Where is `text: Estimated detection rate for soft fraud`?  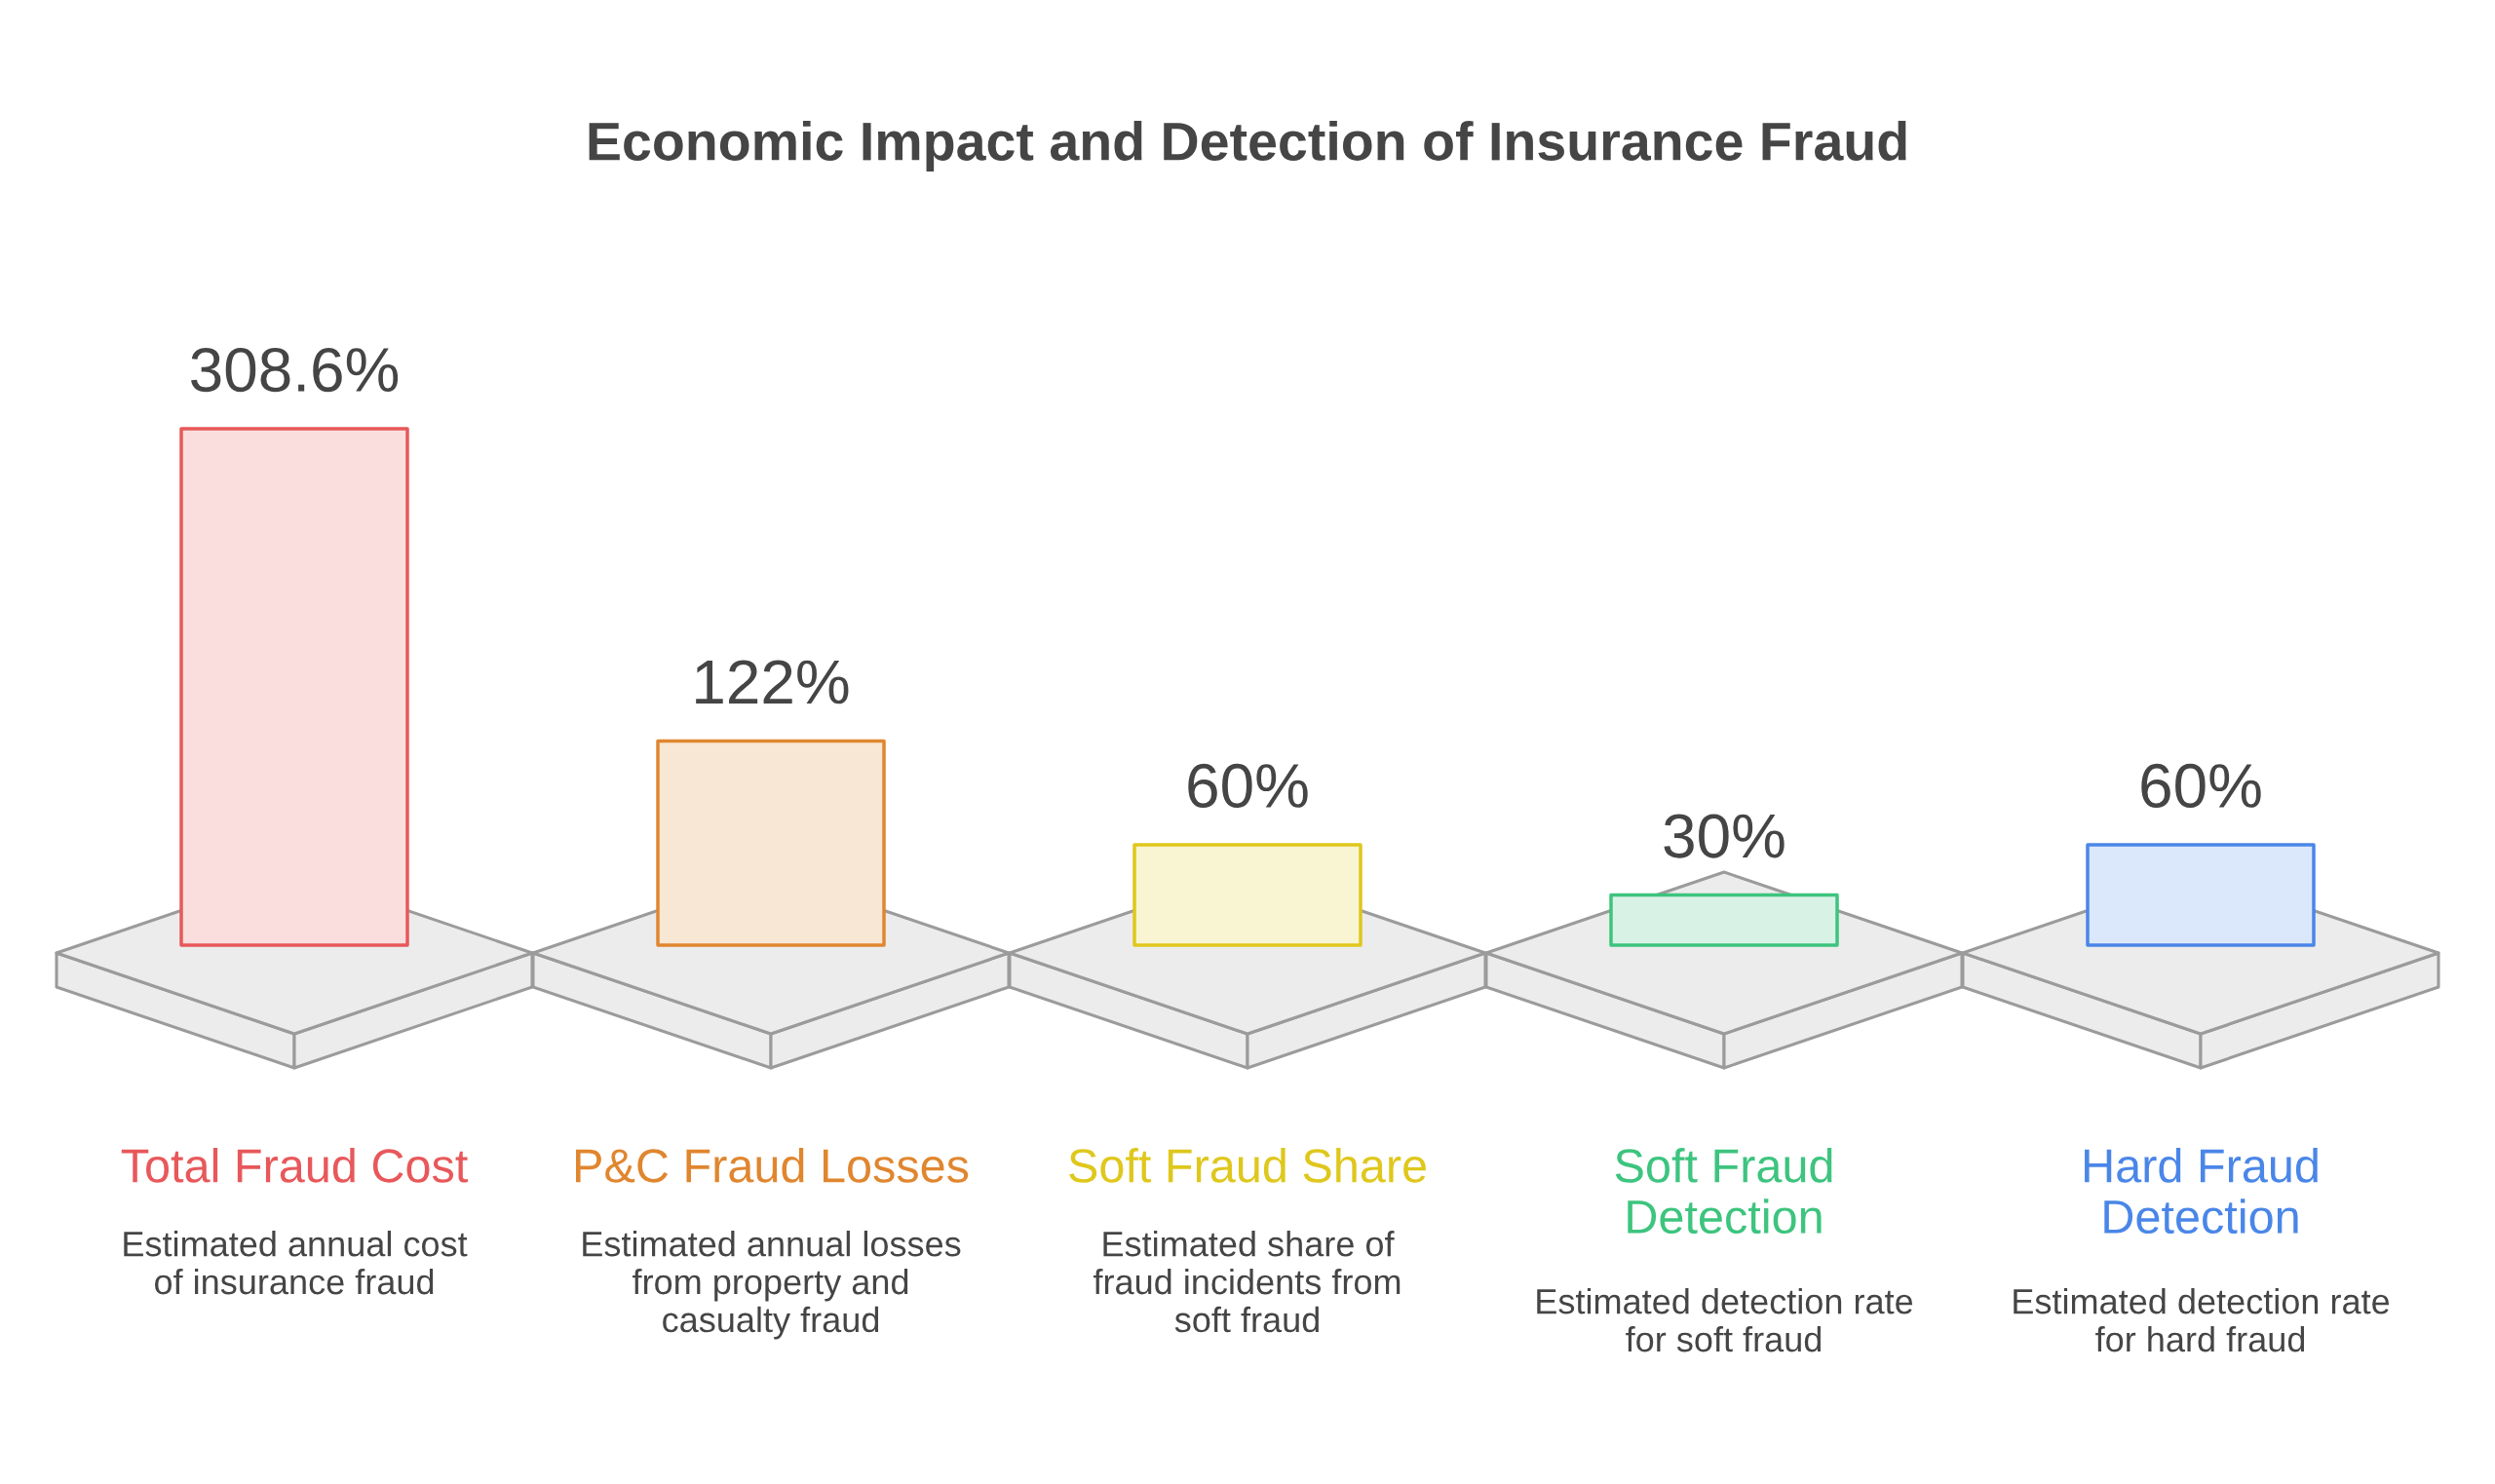 text: Estimated detection rate for soft fraud is located at coordinates (1725, 1320).